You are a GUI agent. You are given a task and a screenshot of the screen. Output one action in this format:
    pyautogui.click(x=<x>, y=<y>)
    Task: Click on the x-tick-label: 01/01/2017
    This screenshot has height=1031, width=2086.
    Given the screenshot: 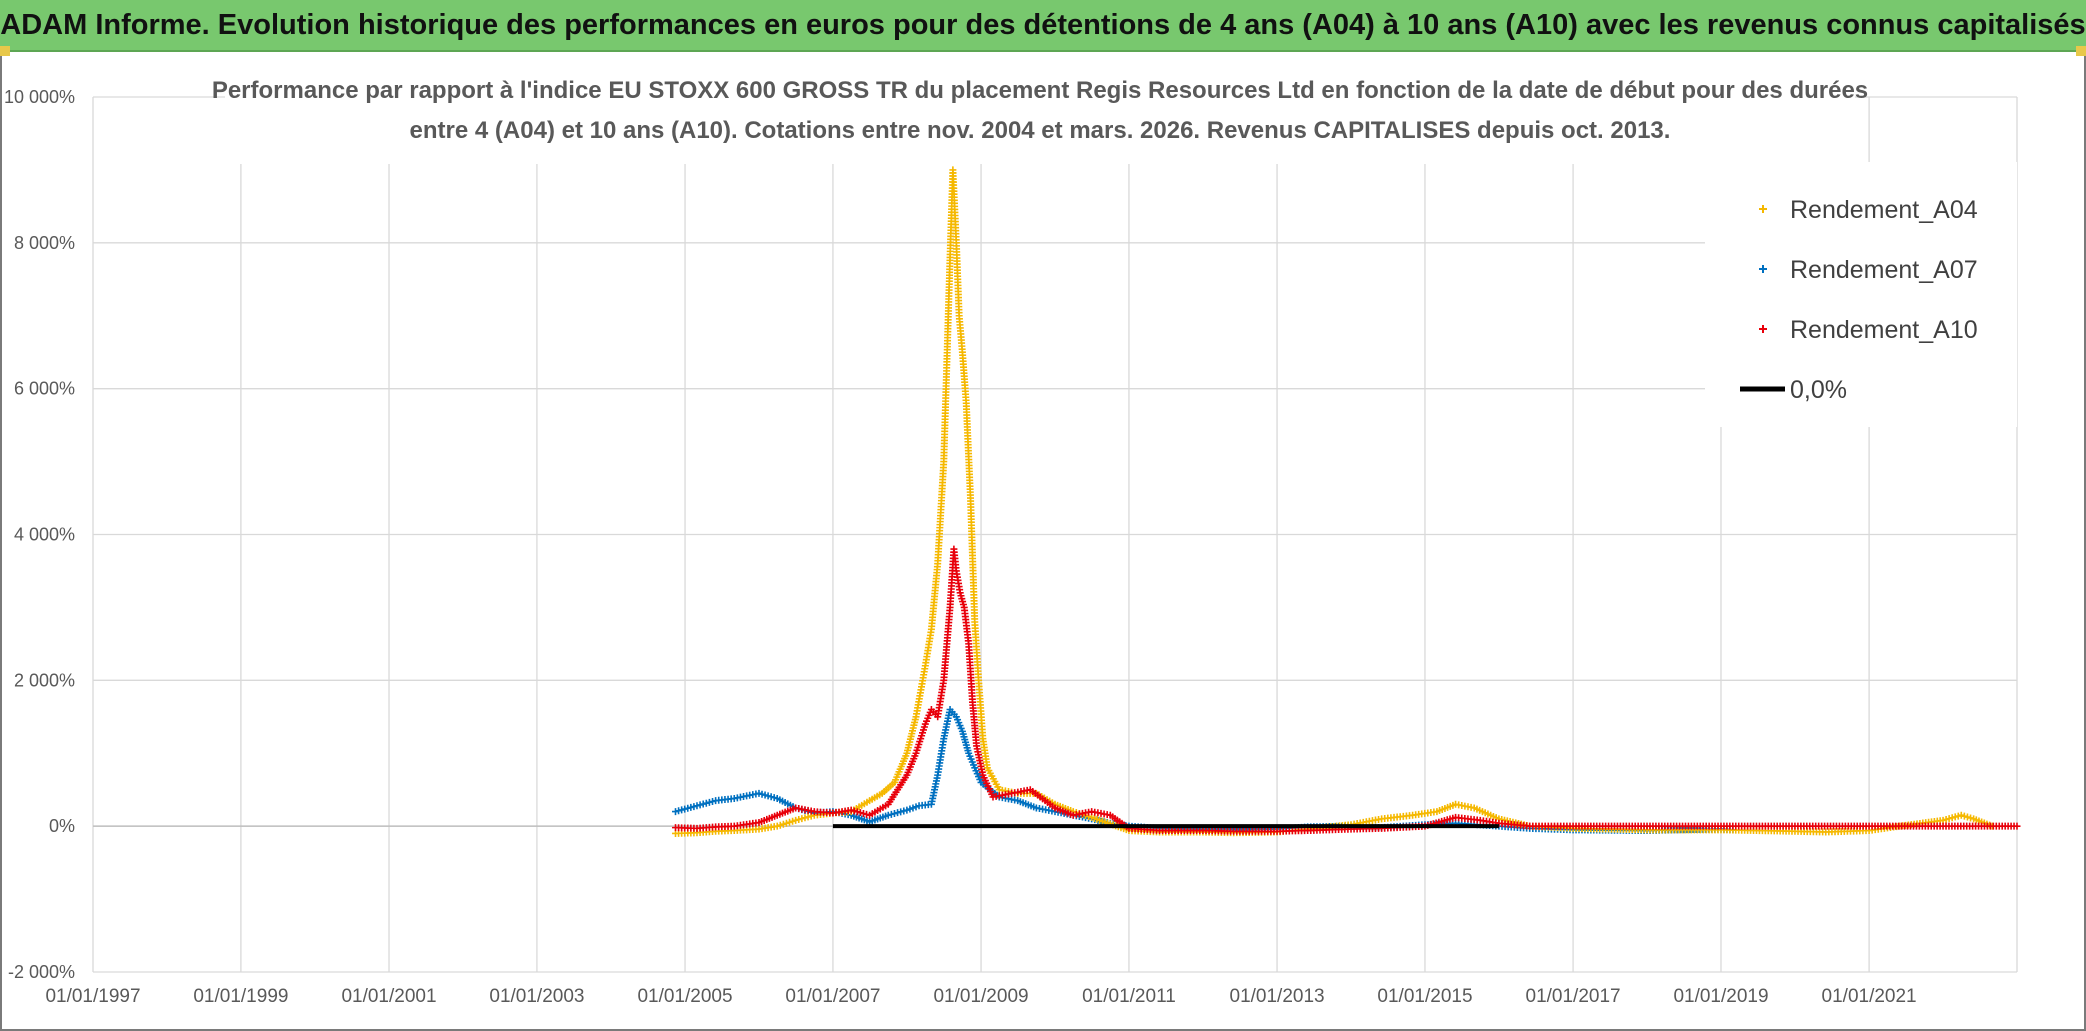 What is the action you would take?
    pyautogui.click(x=1573, y=996)
    